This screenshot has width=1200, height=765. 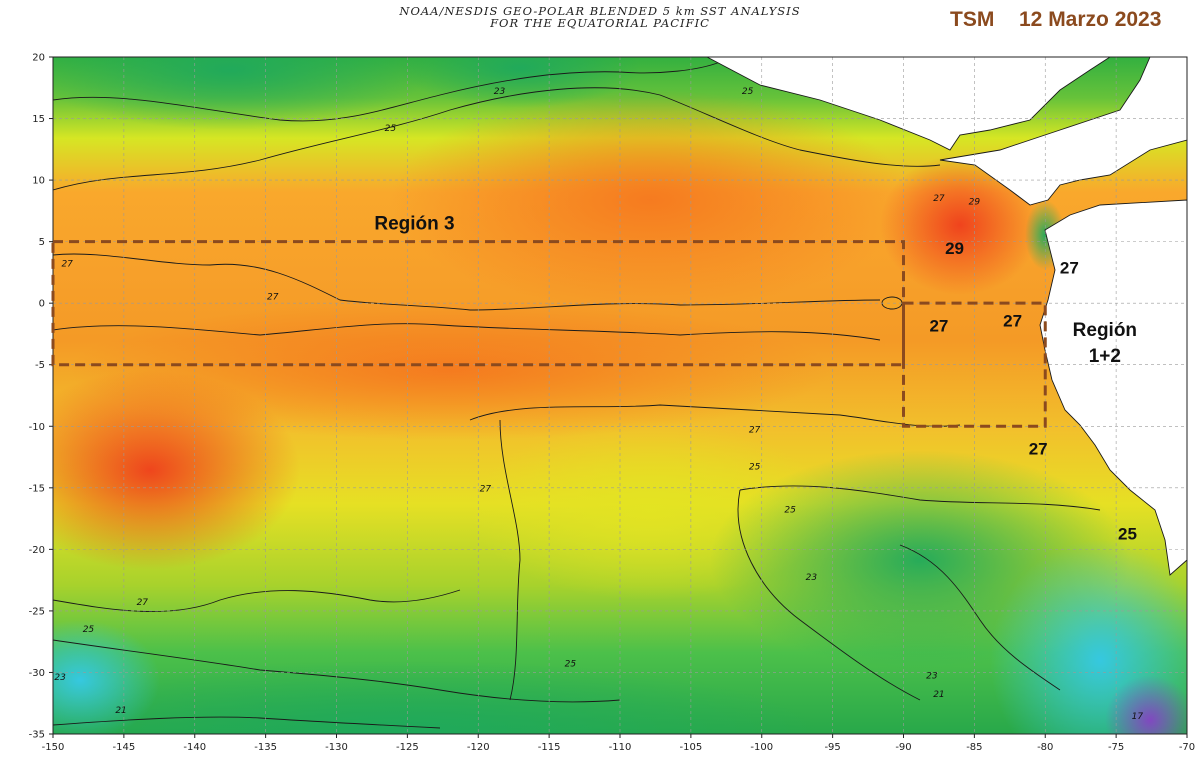 I want to click on x-tick-label: -130, so click(x=336, y=747).